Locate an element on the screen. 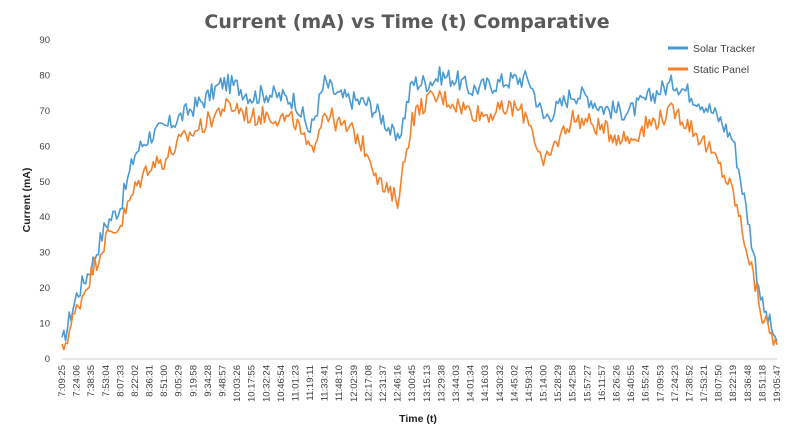 The width and height of the screenshot is (799, 426). y-axis-ticks: 0 10 20 30 40 50 60 70 80 90 is located at coordinates (44, 200).